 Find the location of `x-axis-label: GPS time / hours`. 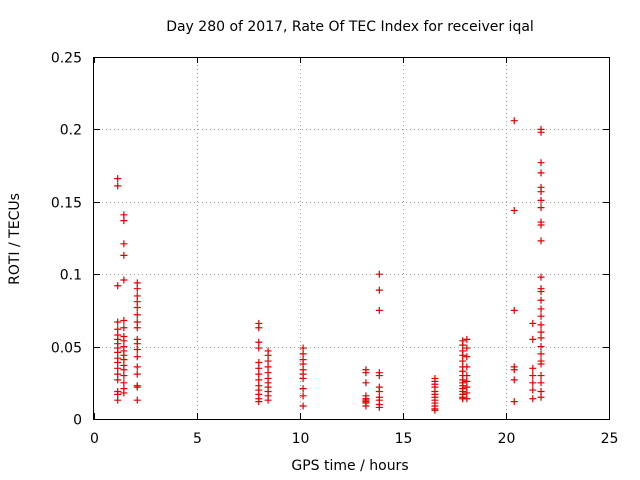

x-axis-label: GPS time / hours is located at coordinates (349, 466).